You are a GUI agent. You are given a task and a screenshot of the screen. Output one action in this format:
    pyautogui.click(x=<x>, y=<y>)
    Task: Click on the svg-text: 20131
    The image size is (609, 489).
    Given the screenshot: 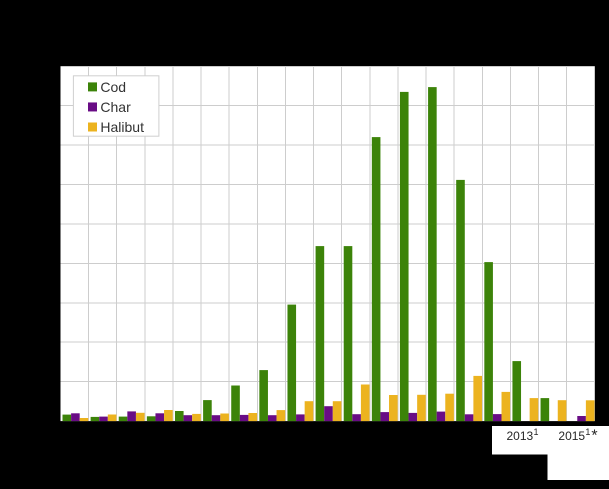 What is the action you would take?
    pyautogui.click(x=523, y=435)
    